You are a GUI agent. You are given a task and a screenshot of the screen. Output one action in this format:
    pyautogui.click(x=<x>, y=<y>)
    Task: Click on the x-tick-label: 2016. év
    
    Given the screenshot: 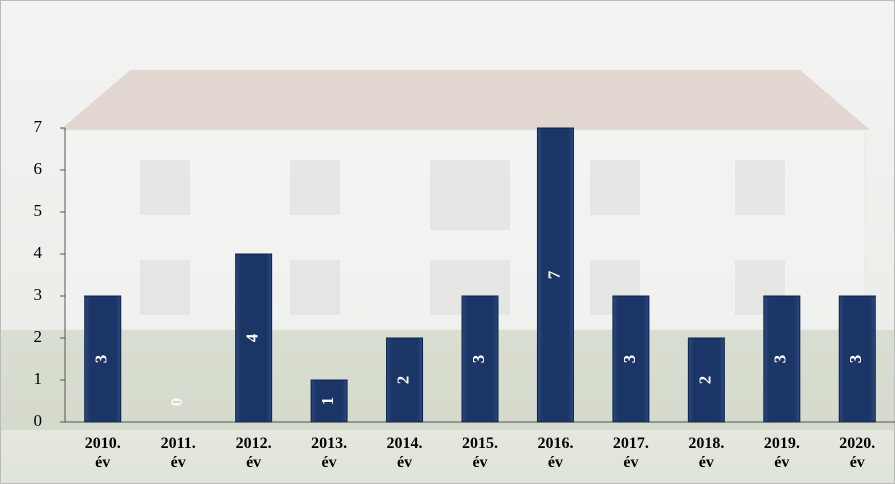 What is the action you would take?
    pyautogui.click(x=555, y=453)
    